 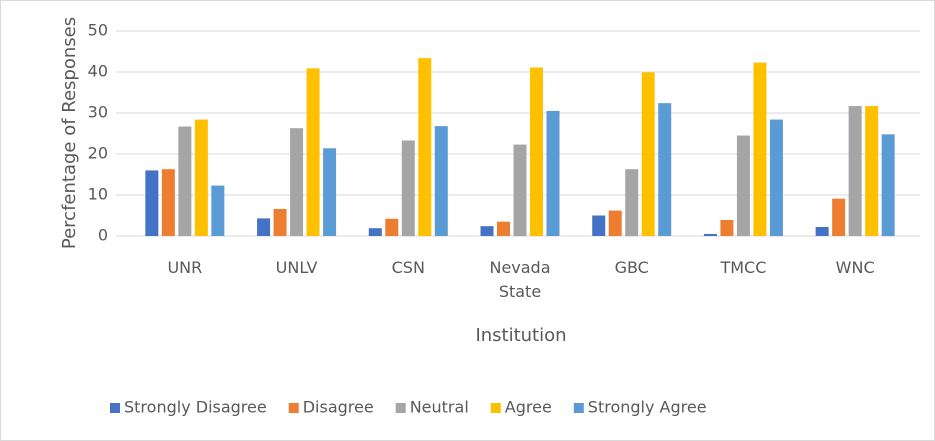 What do you see at coordinates (69, 133) in the screenshot?
I see `y-axis-title: Percfentage of Responses` at bounding box center [69, 133].